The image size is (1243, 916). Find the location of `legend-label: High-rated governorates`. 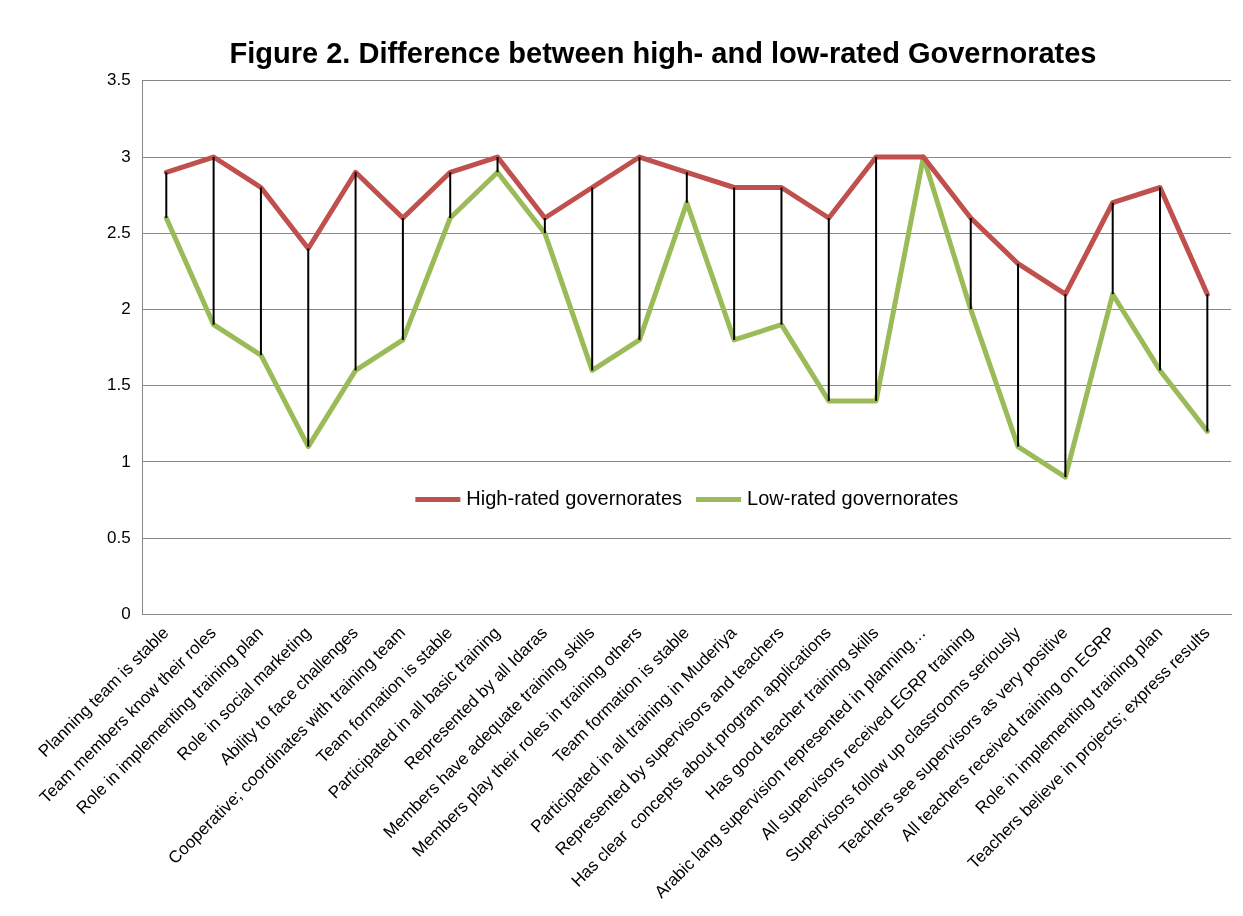

legend-label: High-rated governorates is located at coordinates (574, 498).